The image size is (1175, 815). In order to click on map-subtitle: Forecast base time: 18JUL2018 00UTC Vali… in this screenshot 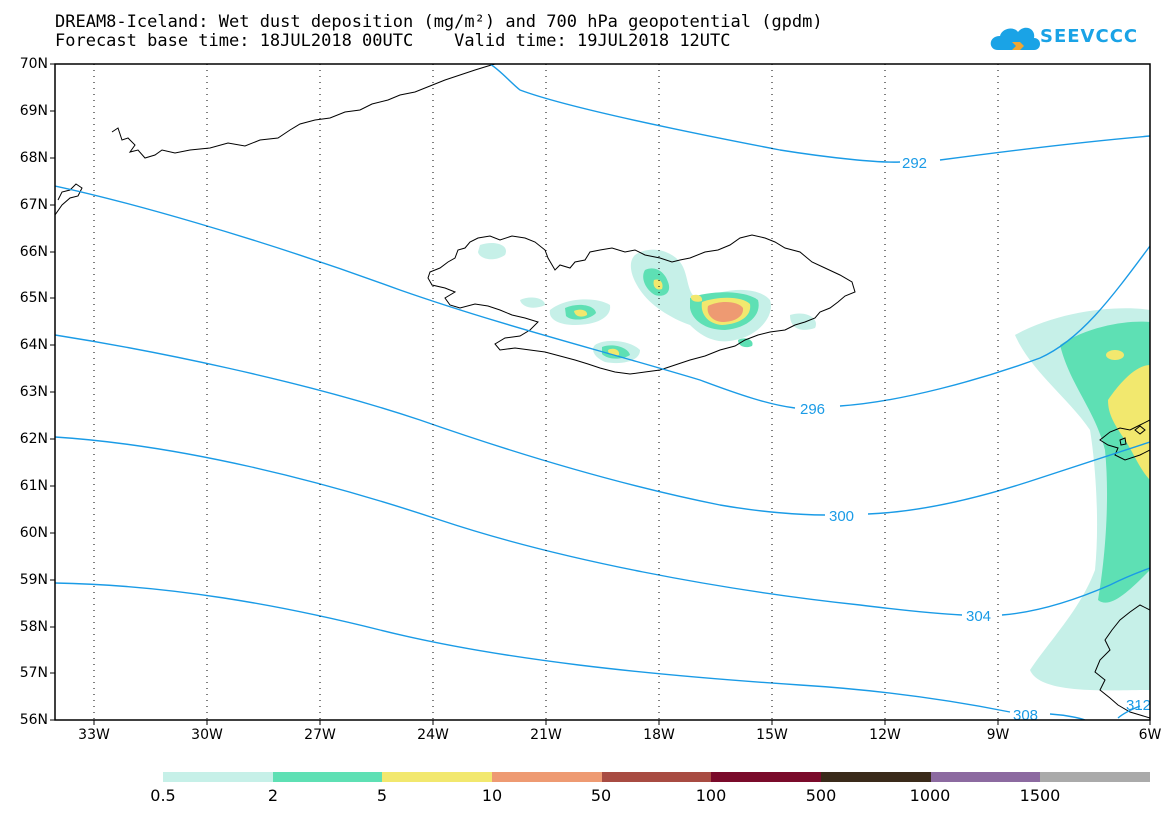, I will do `click(393, 41)`.